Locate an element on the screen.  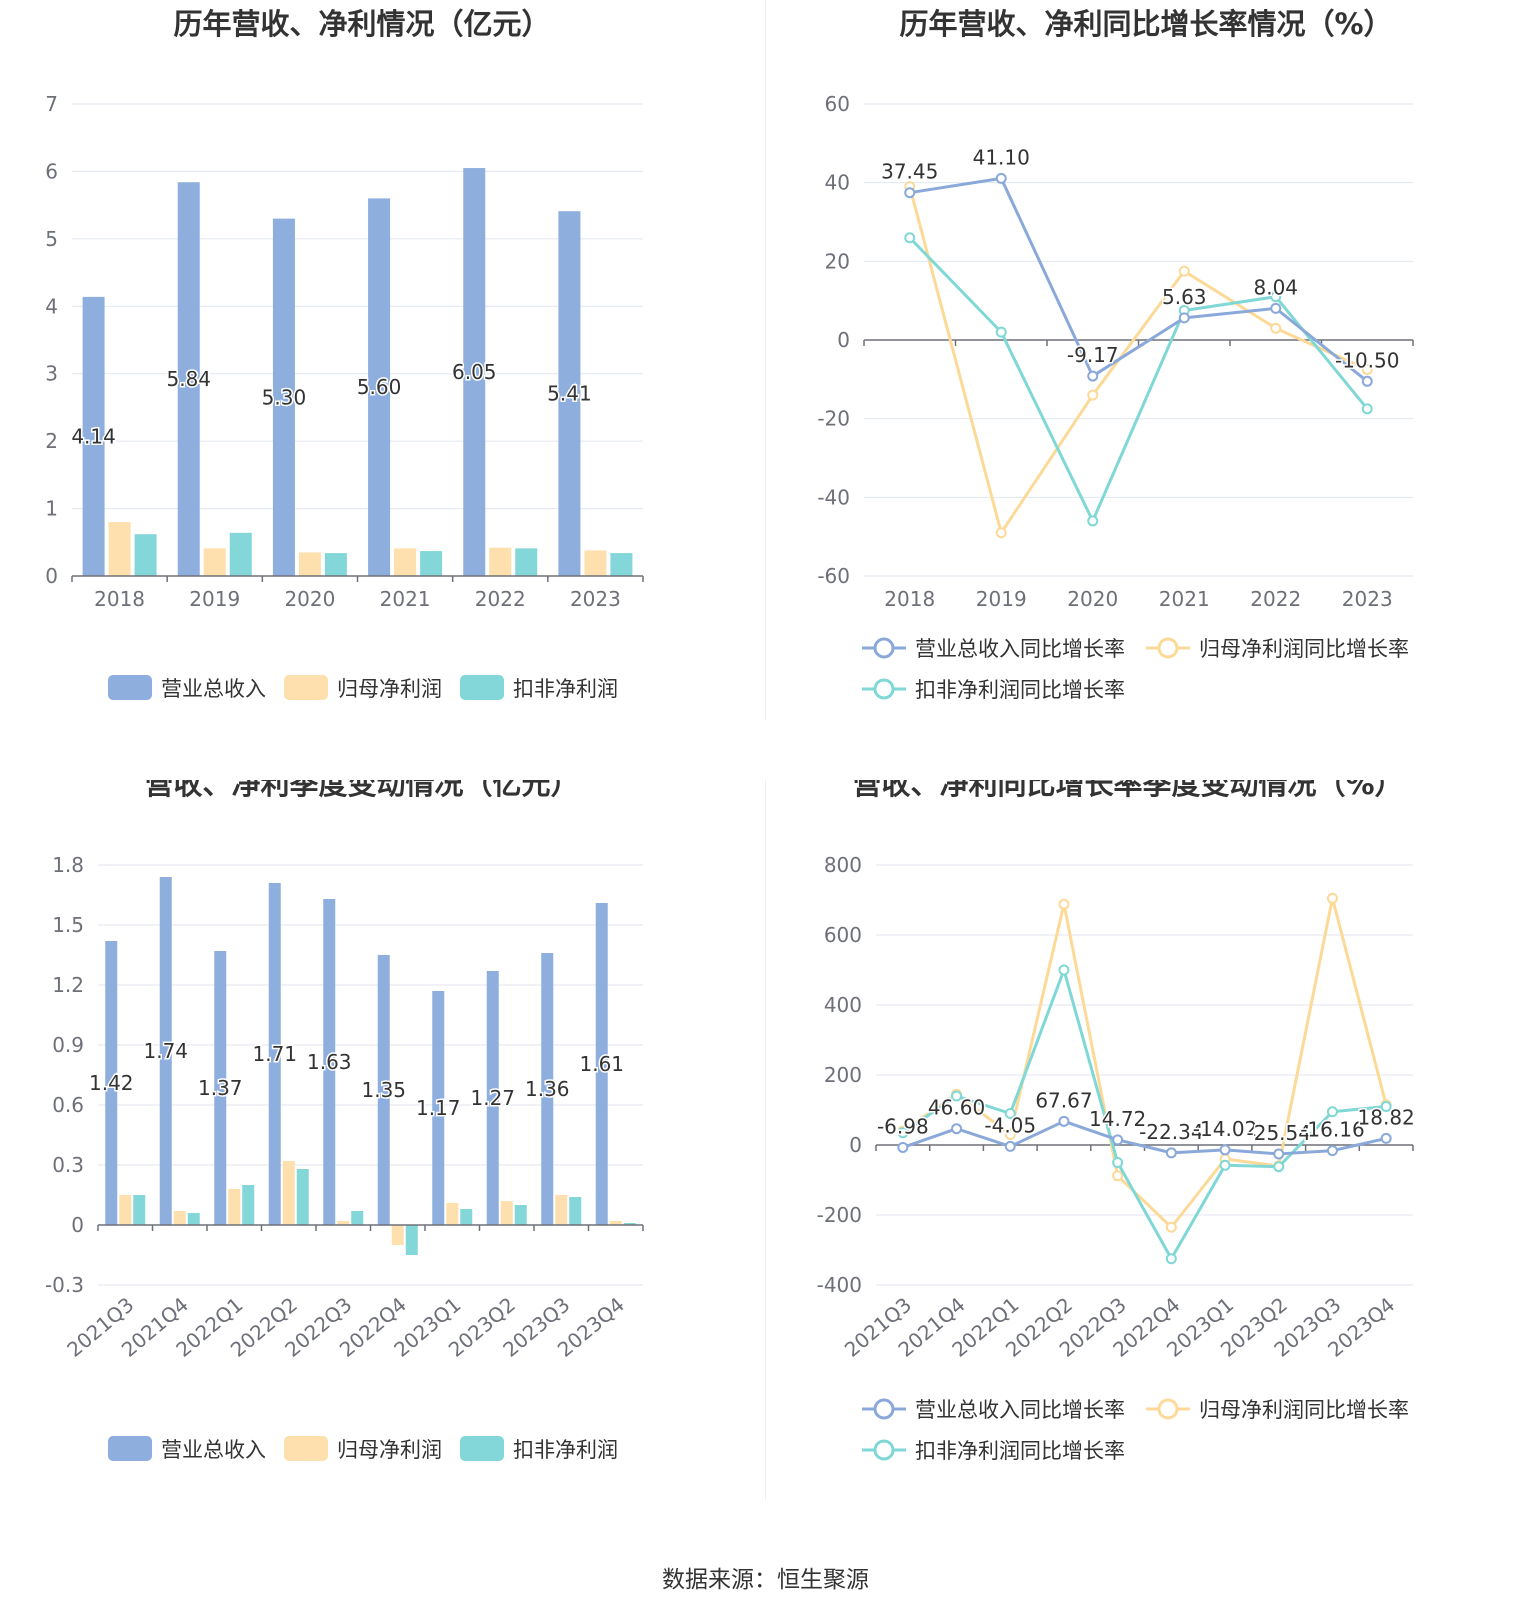
line-data-label: -25.54 is located at coordinates (1279, 1133).